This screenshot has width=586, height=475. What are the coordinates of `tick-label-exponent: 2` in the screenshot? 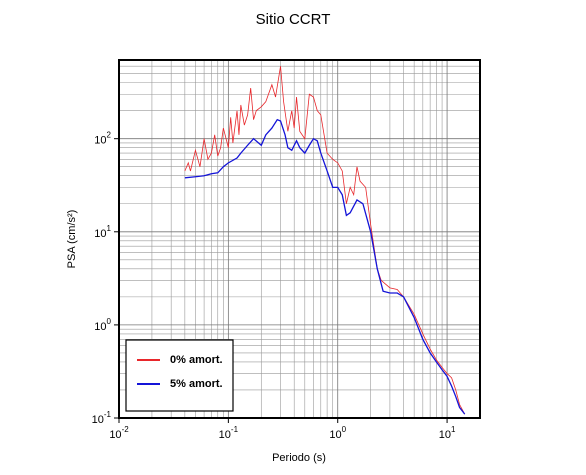 It's located at (109, 135).